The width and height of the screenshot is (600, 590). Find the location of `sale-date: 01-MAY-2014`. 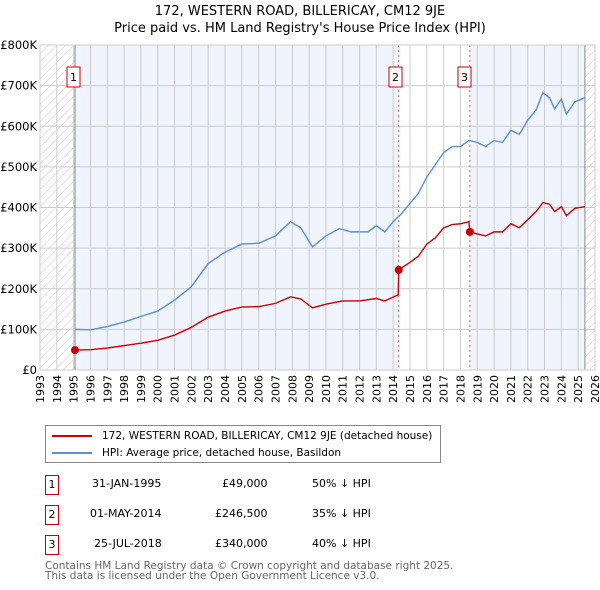

sale-date: 01-MAY-2014 is located at coordinates (126, 513).